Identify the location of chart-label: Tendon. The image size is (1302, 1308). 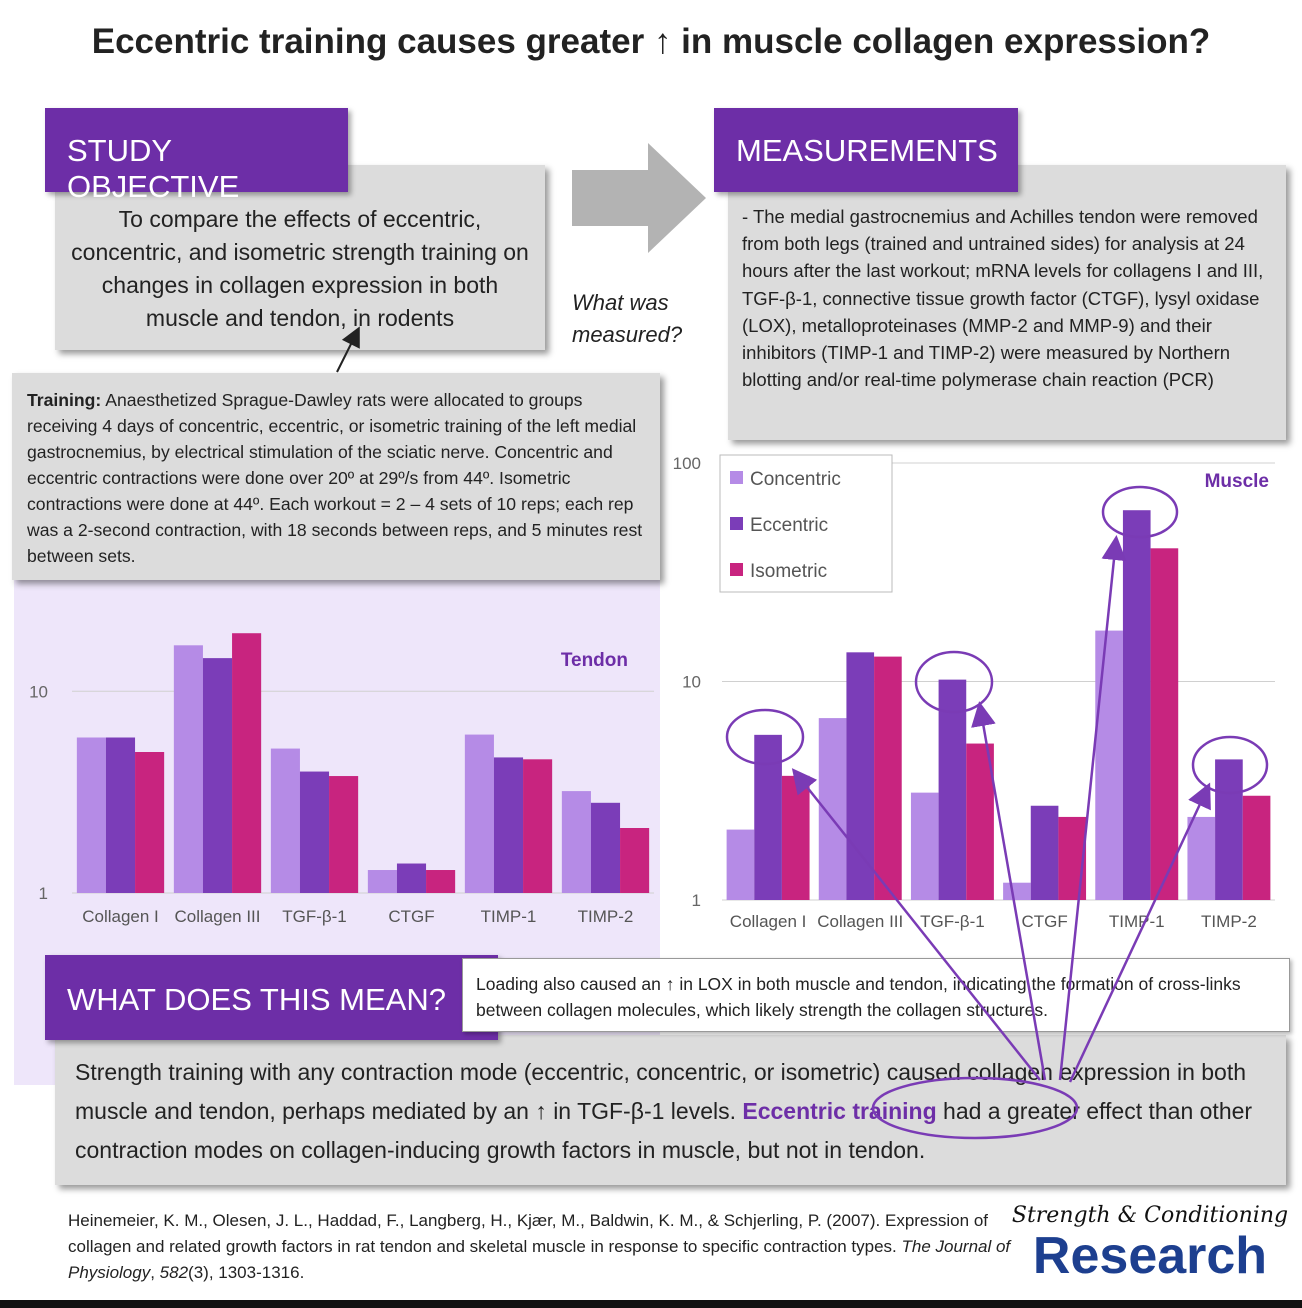
(594, 660).